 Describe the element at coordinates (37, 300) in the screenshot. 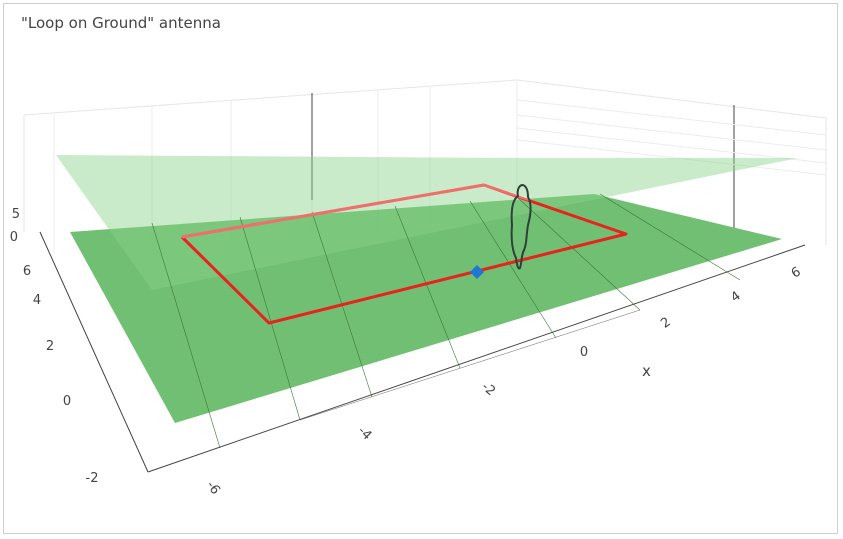

I see `y-tick-label: 4` at that location.